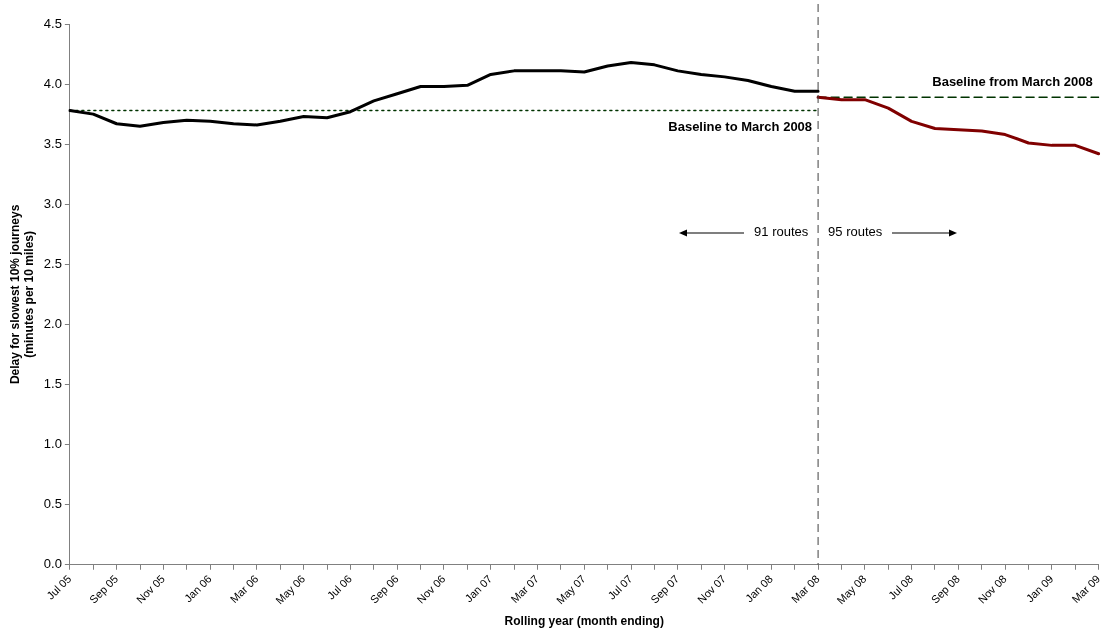 Image resolution: width=1111 pixels, height=637 pixels. What do you see at coordinates (52, 504) in the screenshot?
I see `y-tick-label: 0.5` at bounding box center [52, 504].